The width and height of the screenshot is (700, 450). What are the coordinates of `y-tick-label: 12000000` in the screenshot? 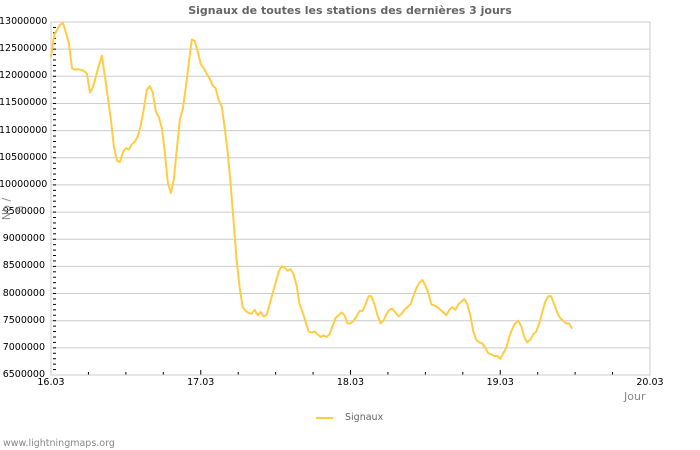 It's located at (24, 76).